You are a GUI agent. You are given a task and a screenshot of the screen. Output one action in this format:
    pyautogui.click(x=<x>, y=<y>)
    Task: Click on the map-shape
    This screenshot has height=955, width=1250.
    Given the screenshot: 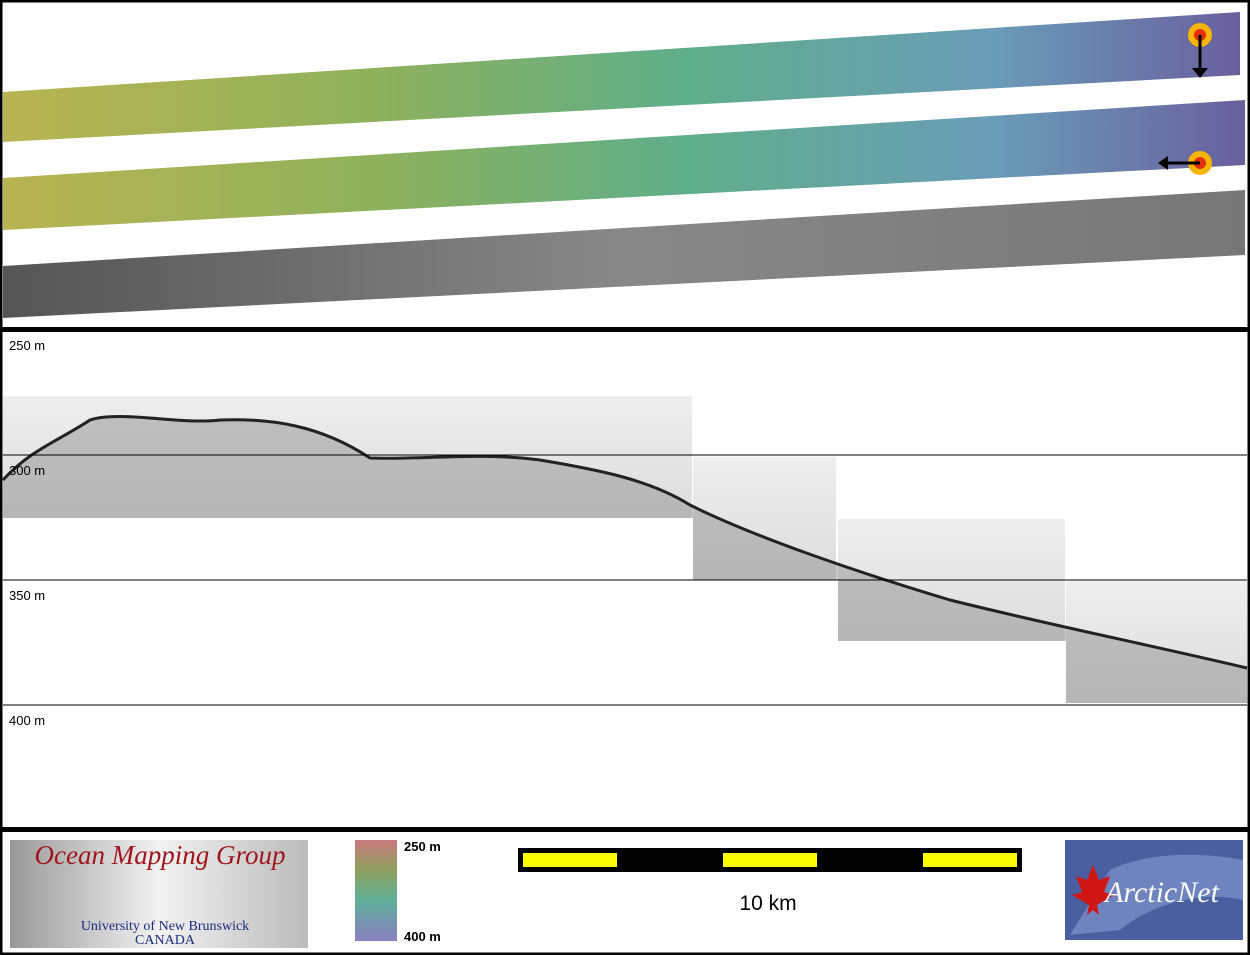 What is the action you would take?
    pyautogui.click(x=1156, y=894)
    